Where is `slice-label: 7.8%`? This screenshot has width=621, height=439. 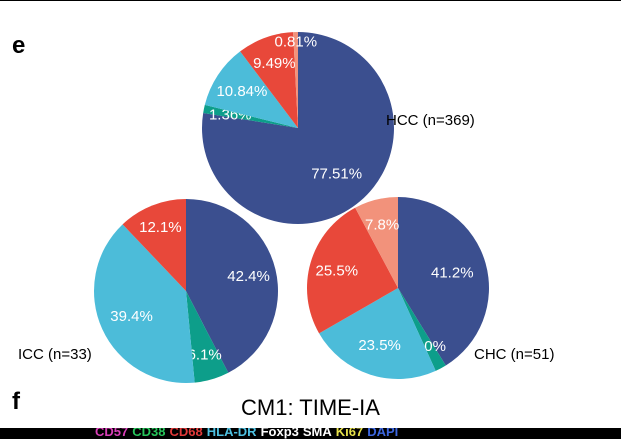
slice-label: 7.8% is located at coordinates (382, 224).